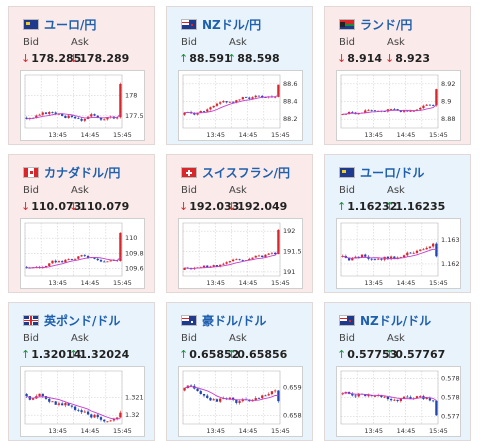  I want to click on currency-pair-title: ユーロ/円, so click(70, 24).